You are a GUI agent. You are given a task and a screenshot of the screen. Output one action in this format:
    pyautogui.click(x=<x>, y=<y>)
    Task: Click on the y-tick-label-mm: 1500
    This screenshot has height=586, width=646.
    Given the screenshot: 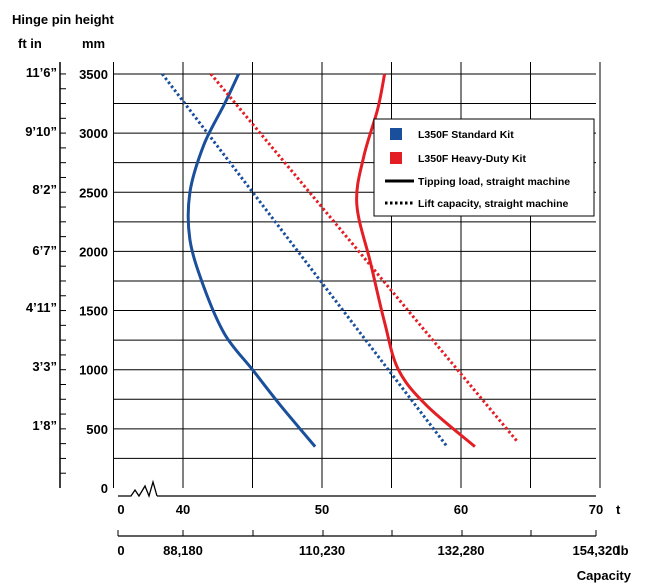 What is the action you would take?
    pyautogui.click(x=93, y=311)
    